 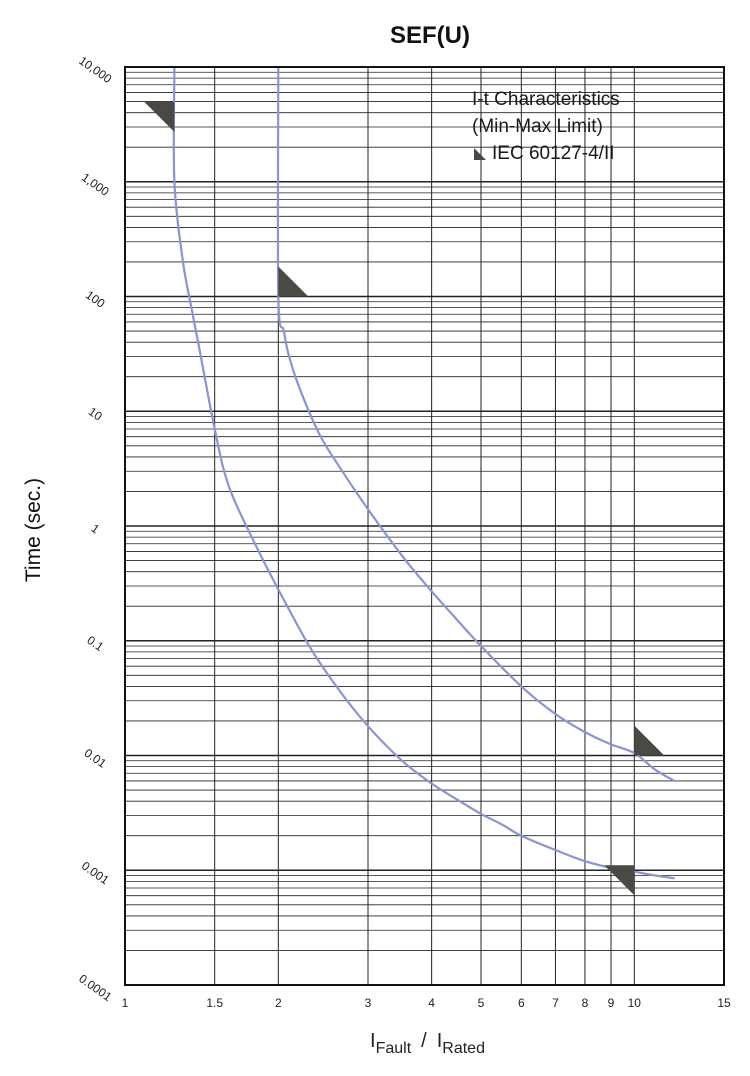 I want to click on x-tick-label: 3, so click(x=368, y=1003).